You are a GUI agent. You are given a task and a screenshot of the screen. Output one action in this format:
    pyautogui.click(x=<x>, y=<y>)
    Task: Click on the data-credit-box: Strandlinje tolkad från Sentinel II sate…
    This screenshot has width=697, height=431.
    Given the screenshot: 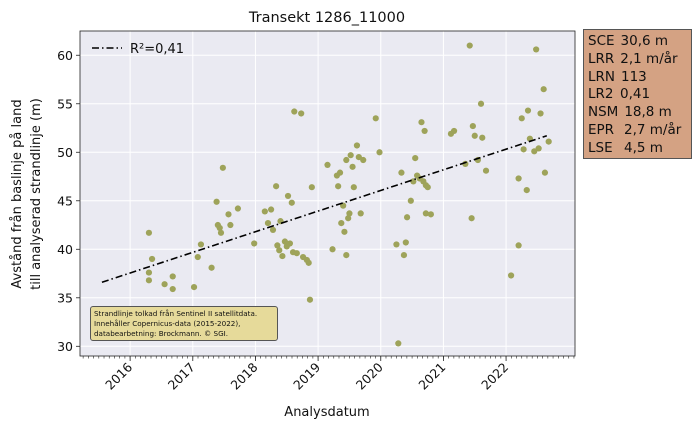 What is the action you would take?
    pyautogui.click(x=184, y=323)
    